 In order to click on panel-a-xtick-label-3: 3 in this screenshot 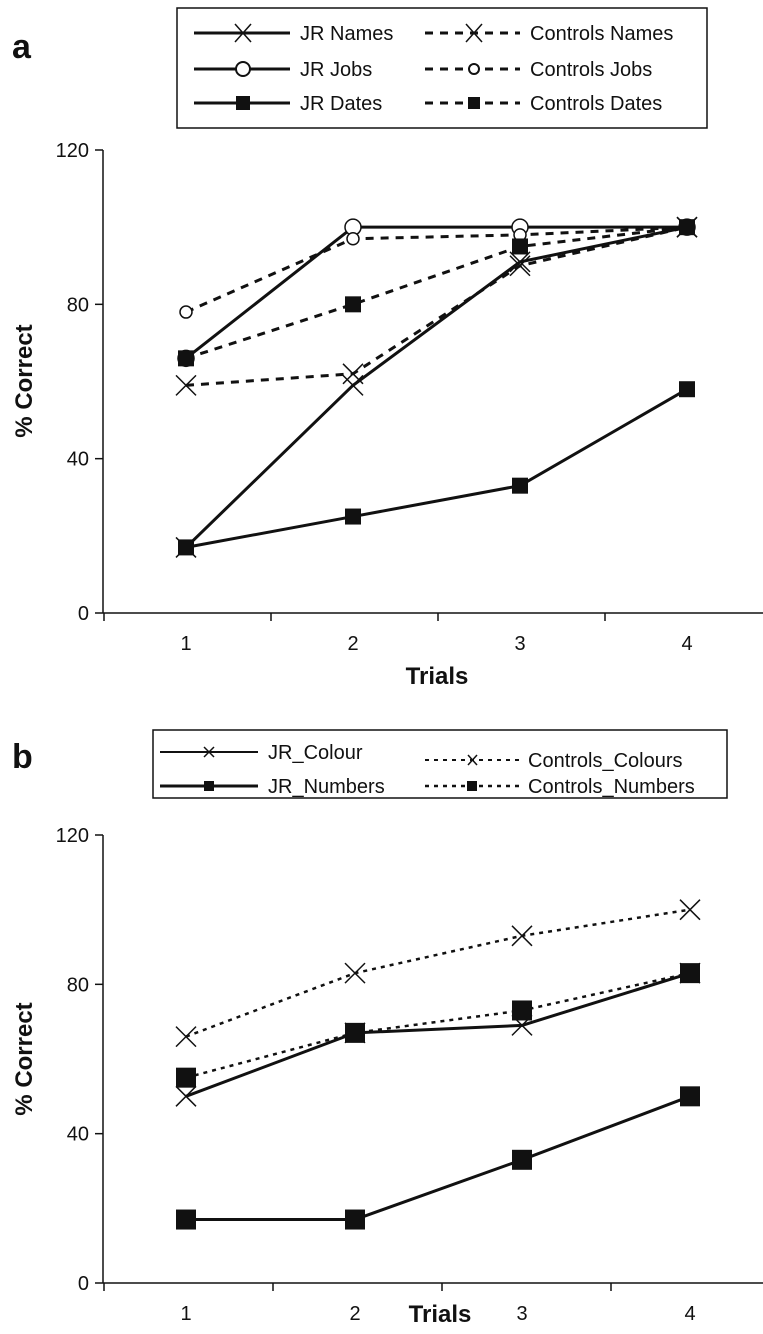, I will do `click(519, 644)`.